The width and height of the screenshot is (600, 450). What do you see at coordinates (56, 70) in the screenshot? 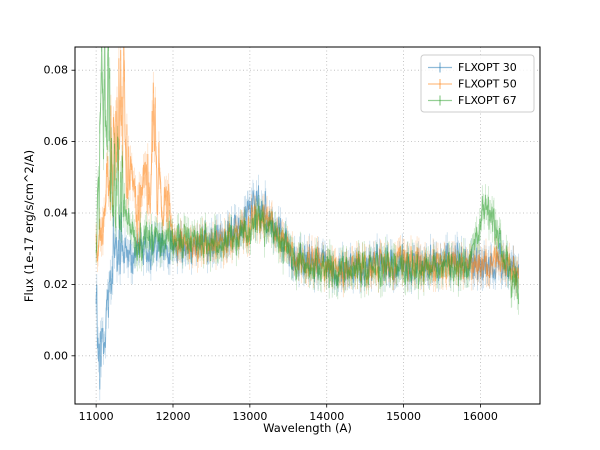
I see `y-tick-label: 0.08` at bounding box center [56, 70].